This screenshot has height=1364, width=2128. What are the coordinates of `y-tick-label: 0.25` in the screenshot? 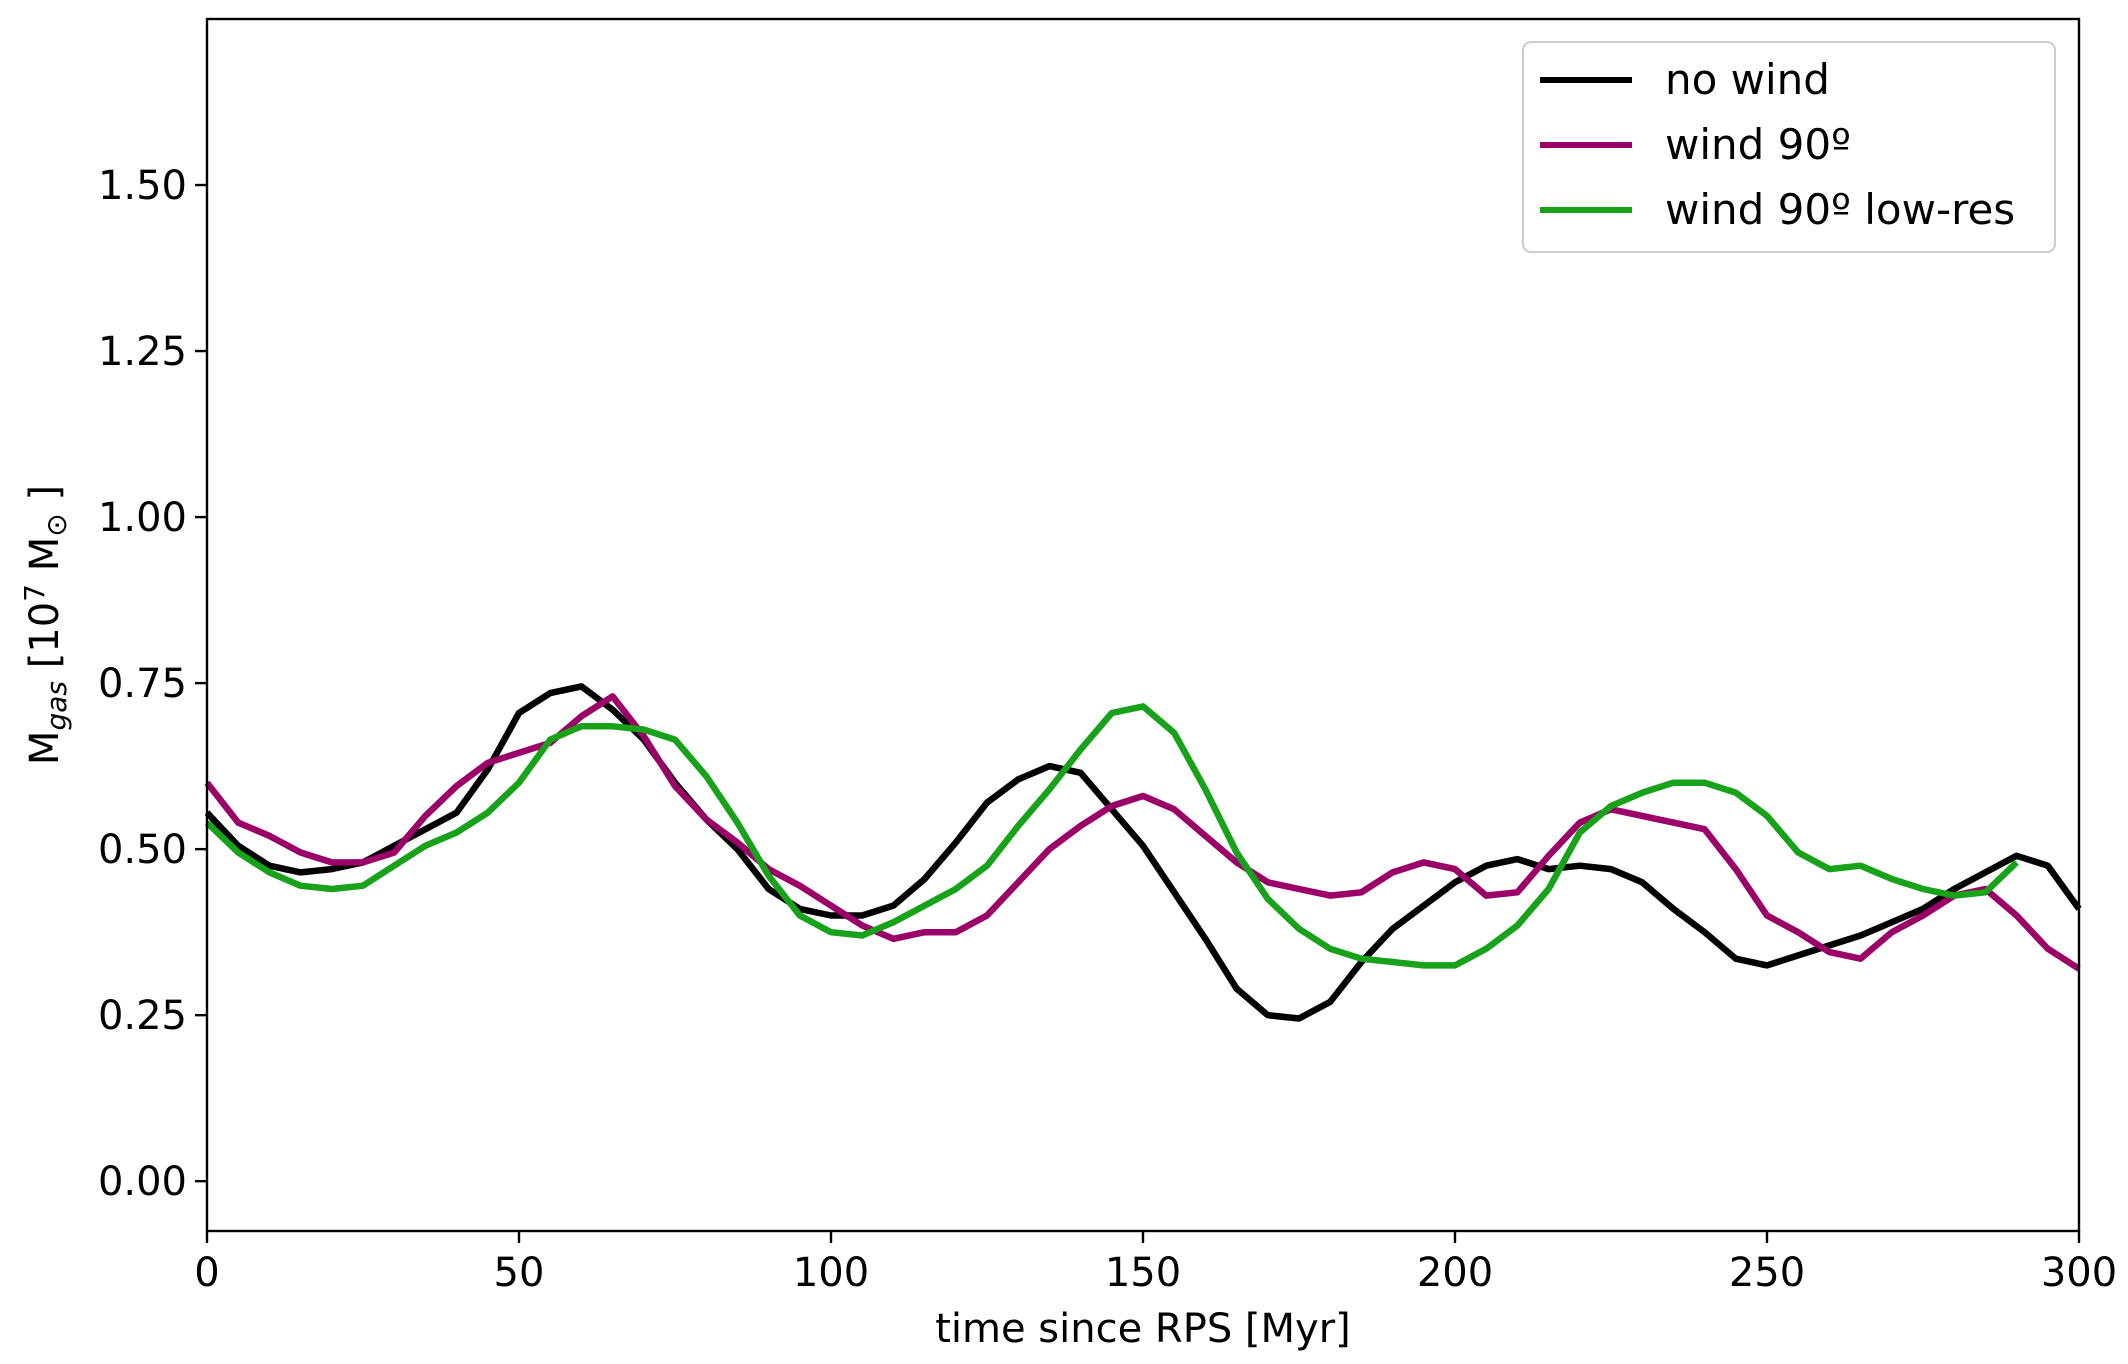 It's located at (142, 1016).